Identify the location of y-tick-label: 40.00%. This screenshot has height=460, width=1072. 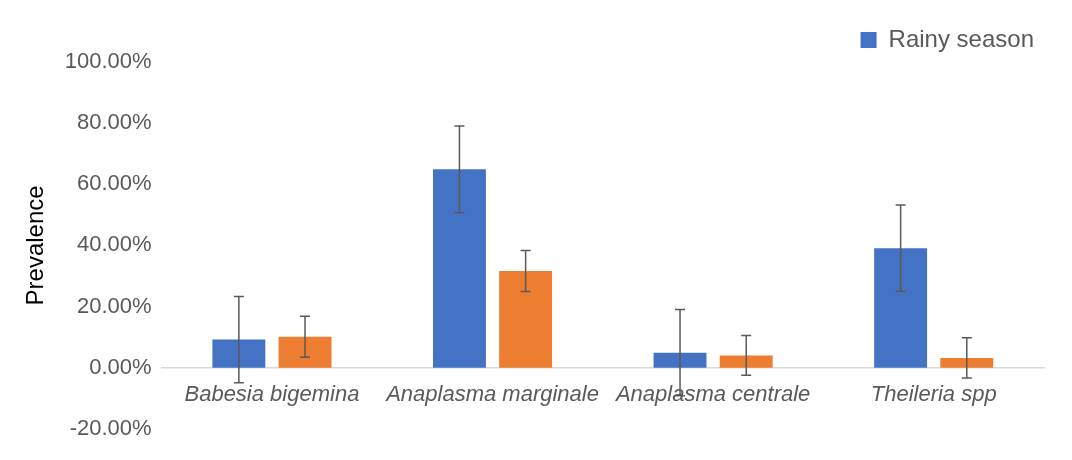
(114, 244).